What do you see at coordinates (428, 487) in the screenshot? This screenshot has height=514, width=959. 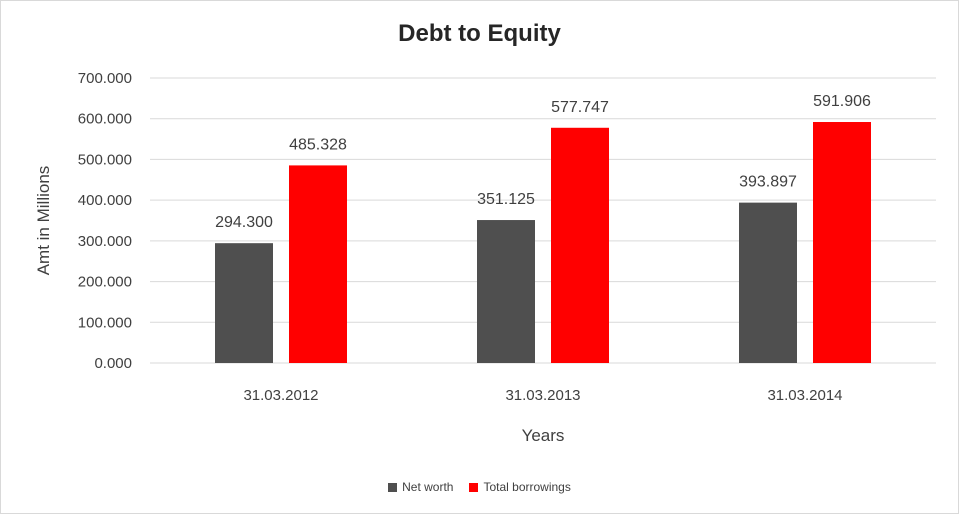 I see `legend-label-net-worth: Net worth` at bounding box center [428, 487].